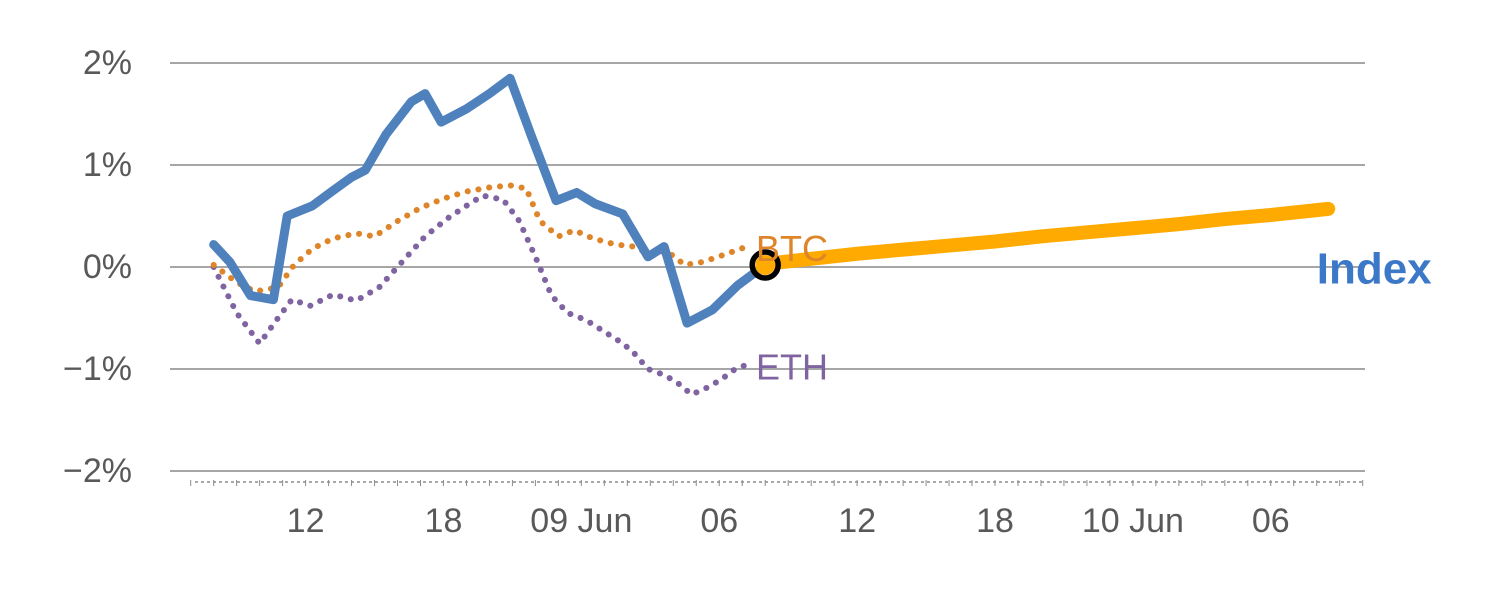 The image size is (1500, 600). What do you see at coordinates (792, 366) in the screenshot?
I see `series-label-eth: ETH` at bounding box center [792, 366].